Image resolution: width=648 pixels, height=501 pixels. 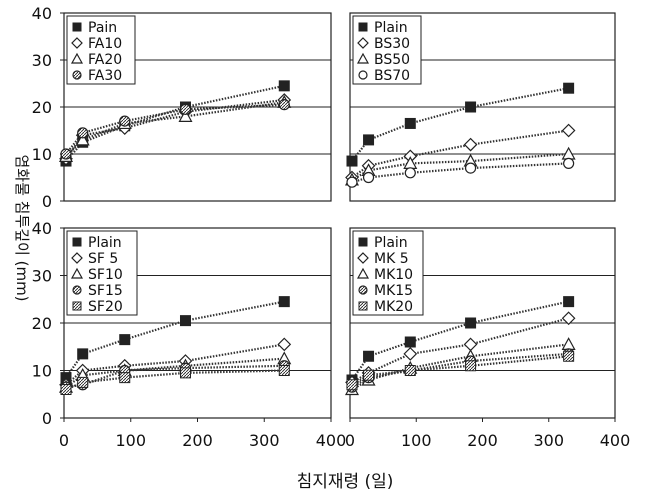 What do you see at coordinates (393, 291) in the screenshot?
I see `legend-label: MK15` at bounding box center [393, 291].